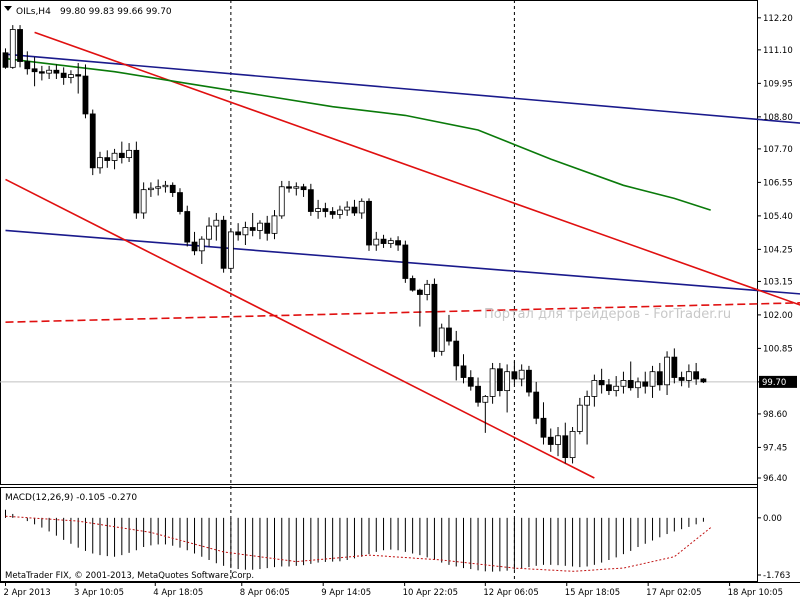 This screenshot has height=600, width=800. What do you see at coordinates (778, 118) in the screenshot?
I see `y-tick-label: 108.80` at bounding box center [778, 118].